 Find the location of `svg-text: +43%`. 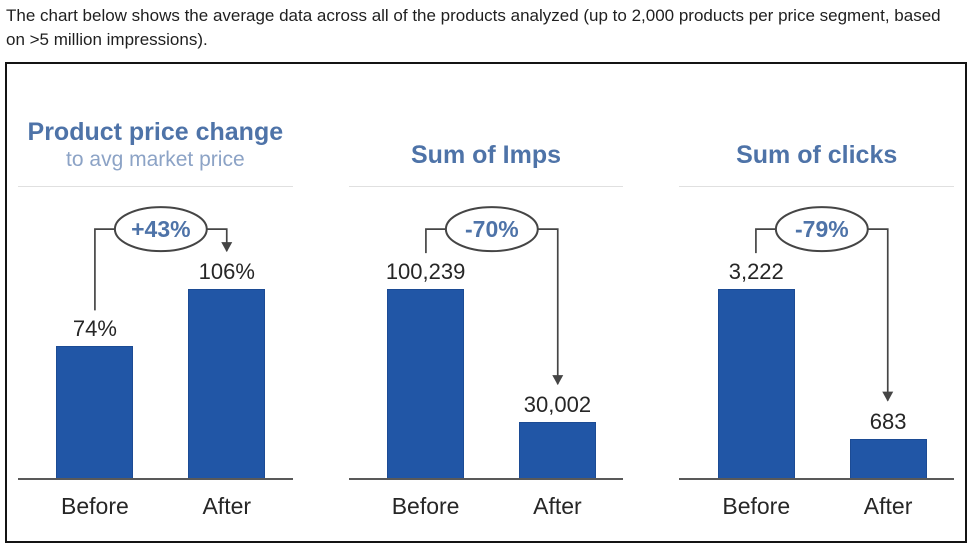

svg-text: +43% is located at coordinates (160, 229).